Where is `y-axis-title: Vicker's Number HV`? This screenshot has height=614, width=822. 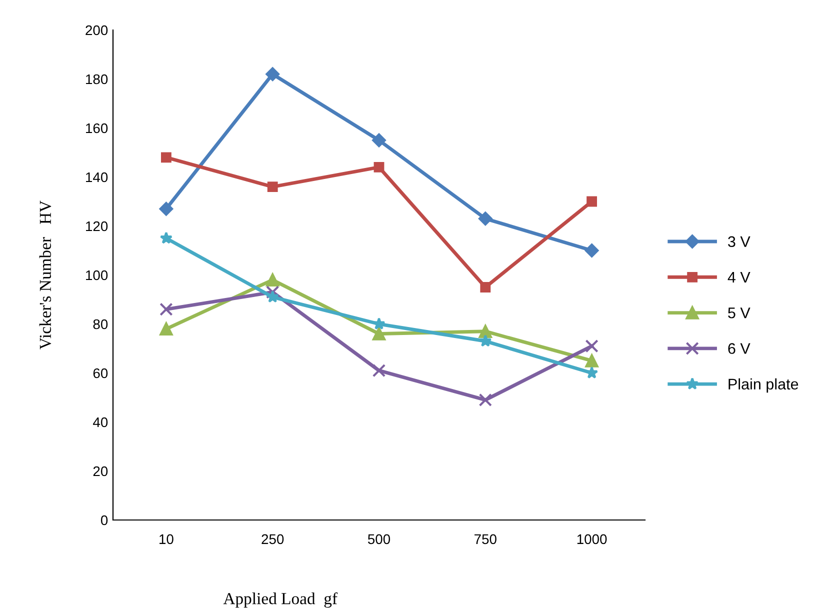
y-axis-title: Vicker's Number HV is located at coordinates (45, 275).